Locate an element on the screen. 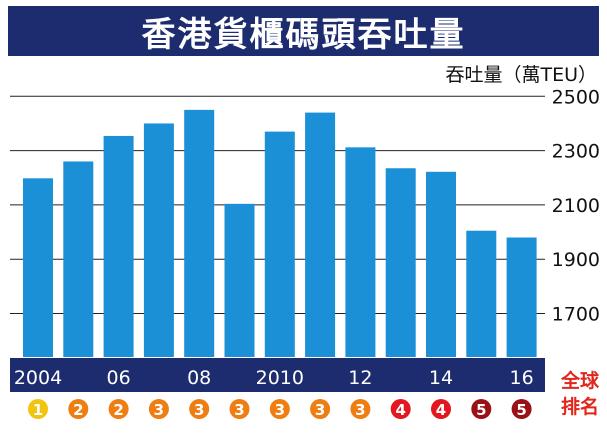  rank-badge-number-2011: 3 is located at coordinates (320, 410).